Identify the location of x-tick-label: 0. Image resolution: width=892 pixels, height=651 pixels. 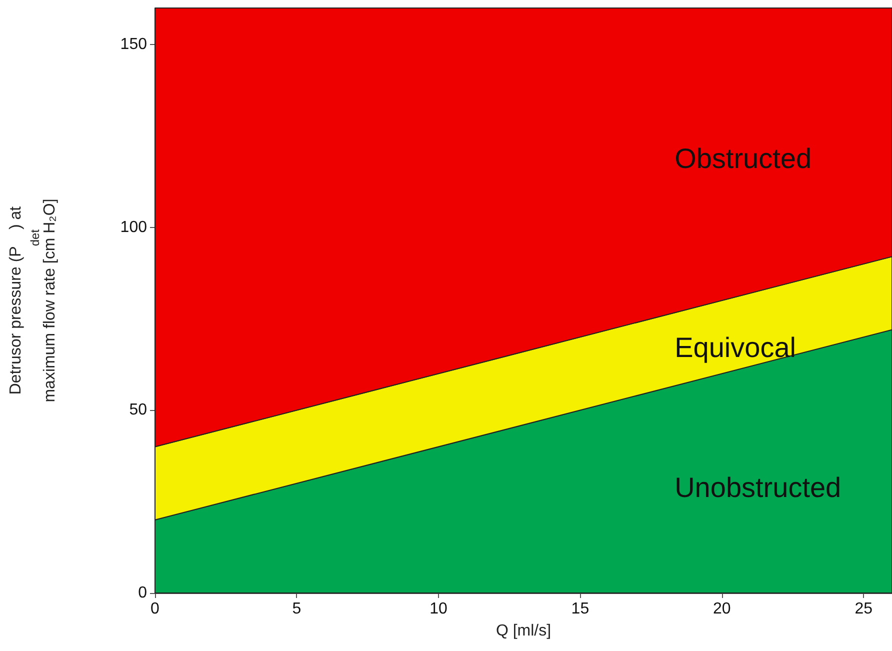
(155, 609).